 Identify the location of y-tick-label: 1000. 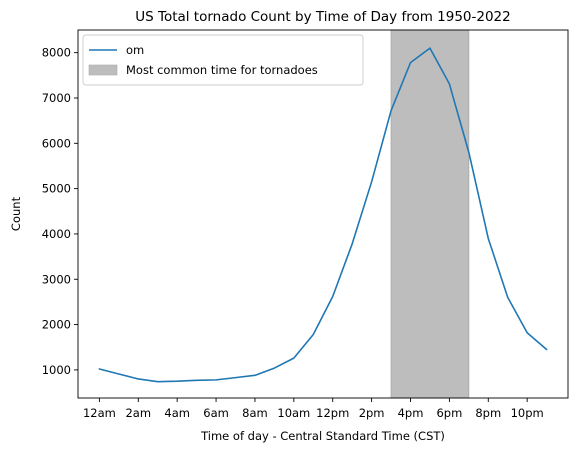
(56, 370).